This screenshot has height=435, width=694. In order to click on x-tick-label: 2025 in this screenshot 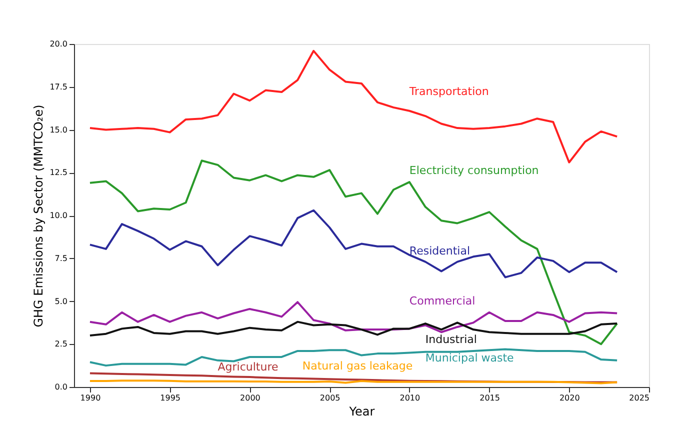, I will do `click(639, 398)`.